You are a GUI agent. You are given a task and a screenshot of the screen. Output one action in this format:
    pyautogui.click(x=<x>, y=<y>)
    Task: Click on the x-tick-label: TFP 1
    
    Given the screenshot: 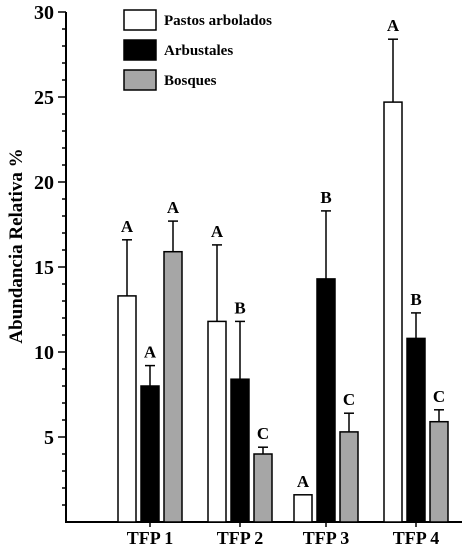 What is the action you would take?
    pyautogui.click(x=150, y=538)
    